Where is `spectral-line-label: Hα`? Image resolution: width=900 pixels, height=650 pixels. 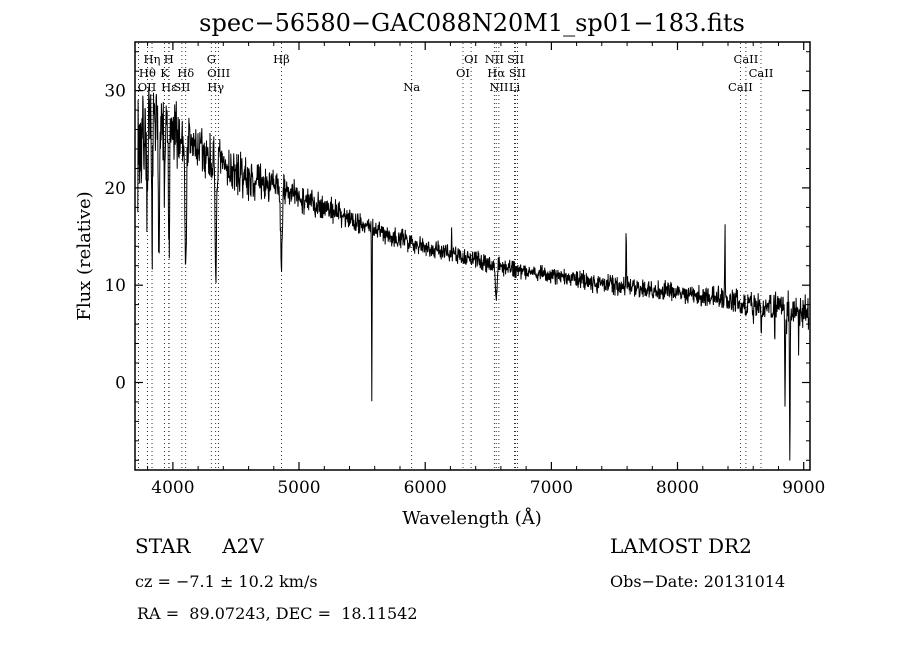 spectral-line-label: Hα is located at coordinates (496, 73).